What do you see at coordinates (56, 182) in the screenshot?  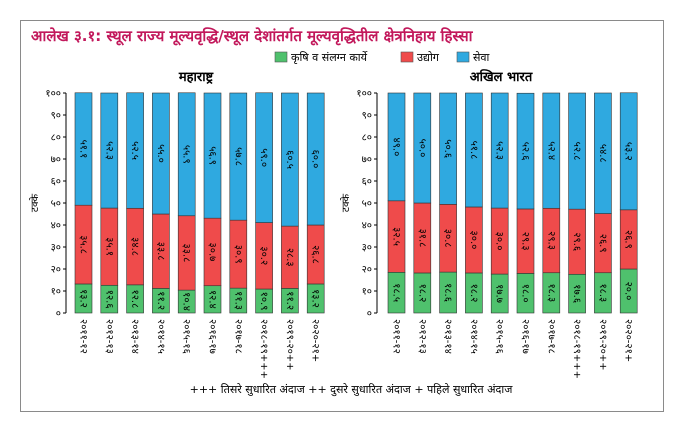 I see `y-tick-label: ६०` at bounding box center [56, 182].